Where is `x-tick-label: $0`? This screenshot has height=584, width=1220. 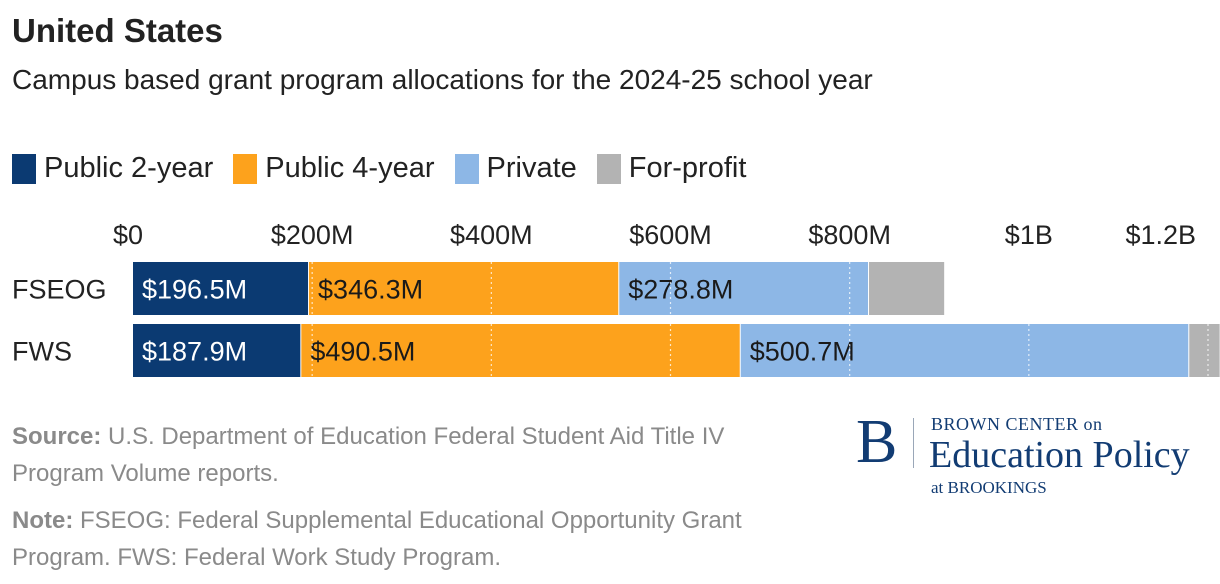
x-tick-label: $0 is located at coordinates (128, 235).